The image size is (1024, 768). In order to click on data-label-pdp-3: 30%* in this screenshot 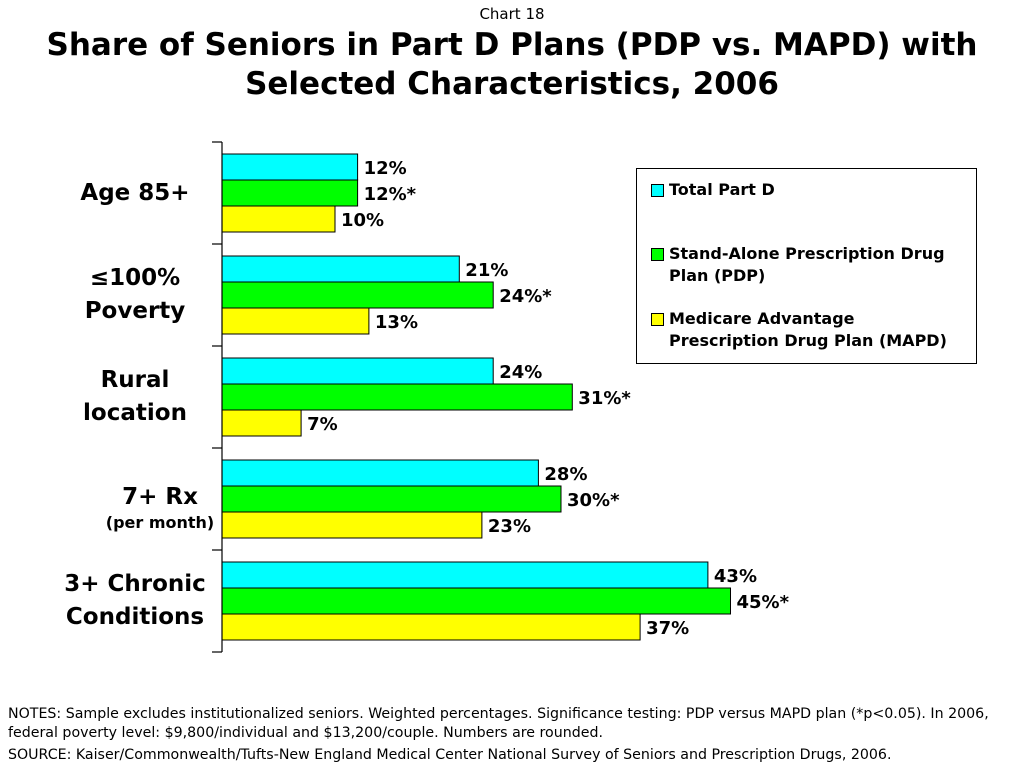, I will do `click(593, 500)`.